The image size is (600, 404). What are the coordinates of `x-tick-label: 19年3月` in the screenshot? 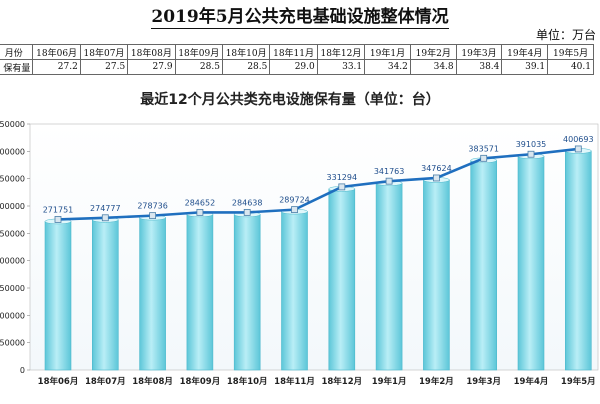 It's located at (483, 381).